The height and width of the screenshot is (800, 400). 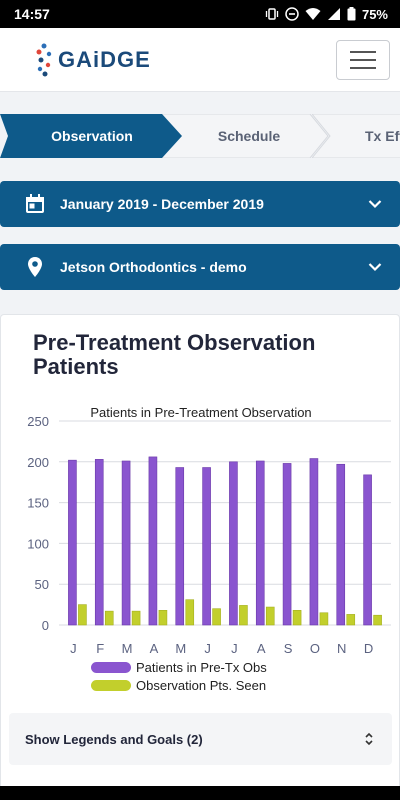 What do you see at coordinates (32, 14) in the screenshot?
I see `status-time: 14:57` at bounding box center [32, 14].